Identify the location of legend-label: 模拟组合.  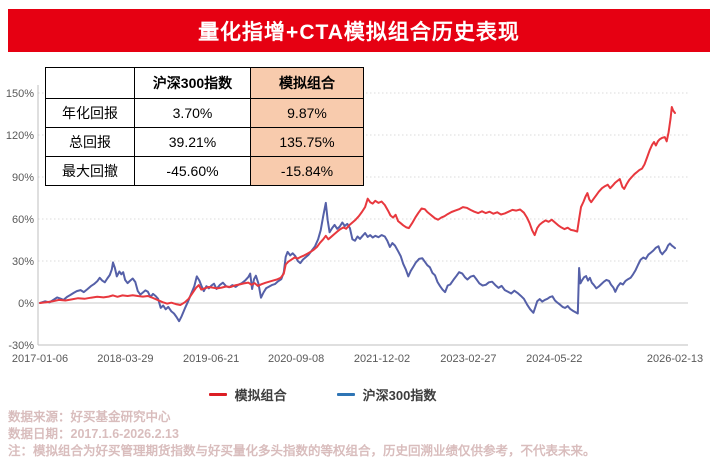
(260, 395).